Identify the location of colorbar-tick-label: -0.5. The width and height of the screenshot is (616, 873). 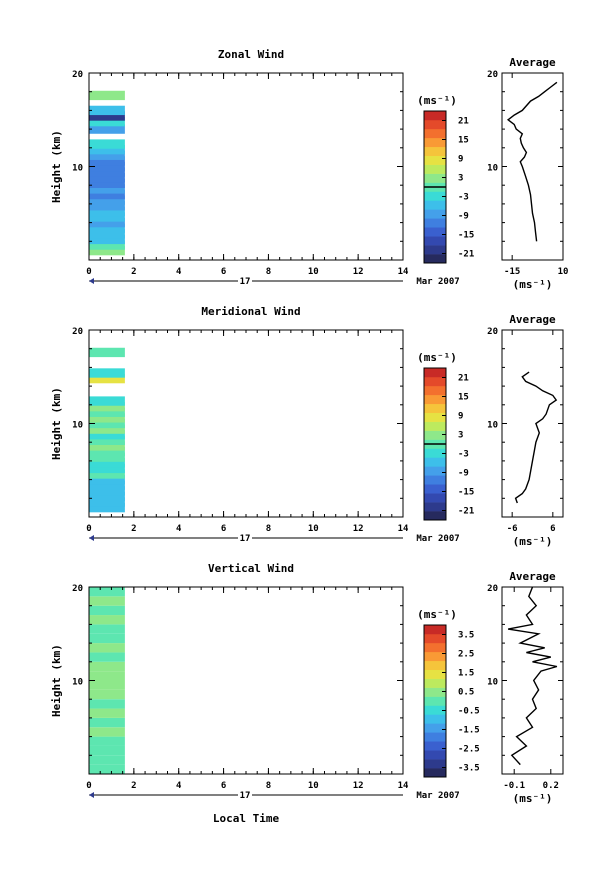
(469, 712).